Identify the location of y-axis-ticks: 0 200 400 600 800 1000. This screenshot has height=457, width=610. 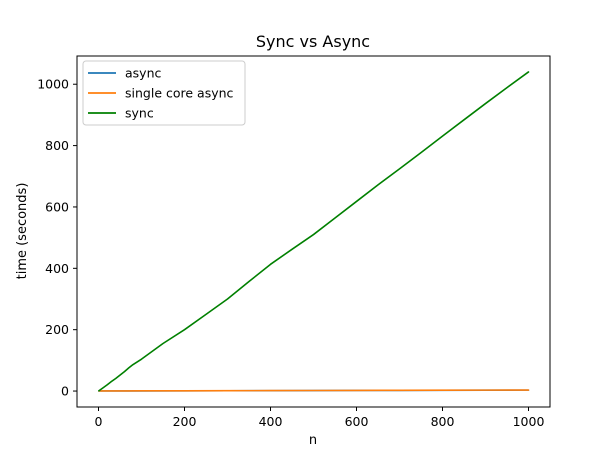
(57, 238).